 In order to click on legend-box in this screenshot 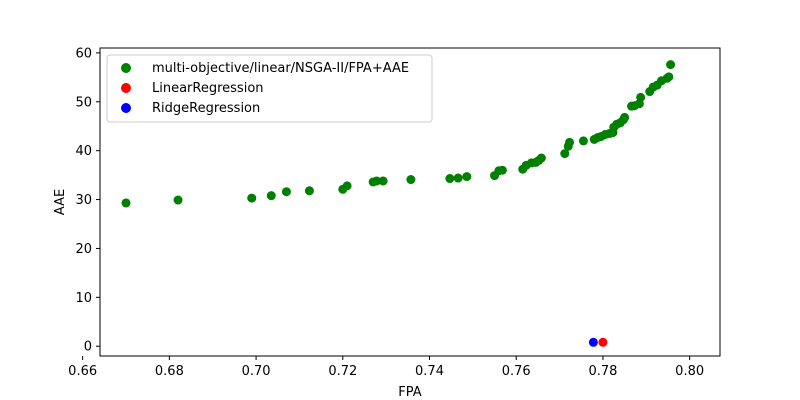, I will do `click(269, 88)`.